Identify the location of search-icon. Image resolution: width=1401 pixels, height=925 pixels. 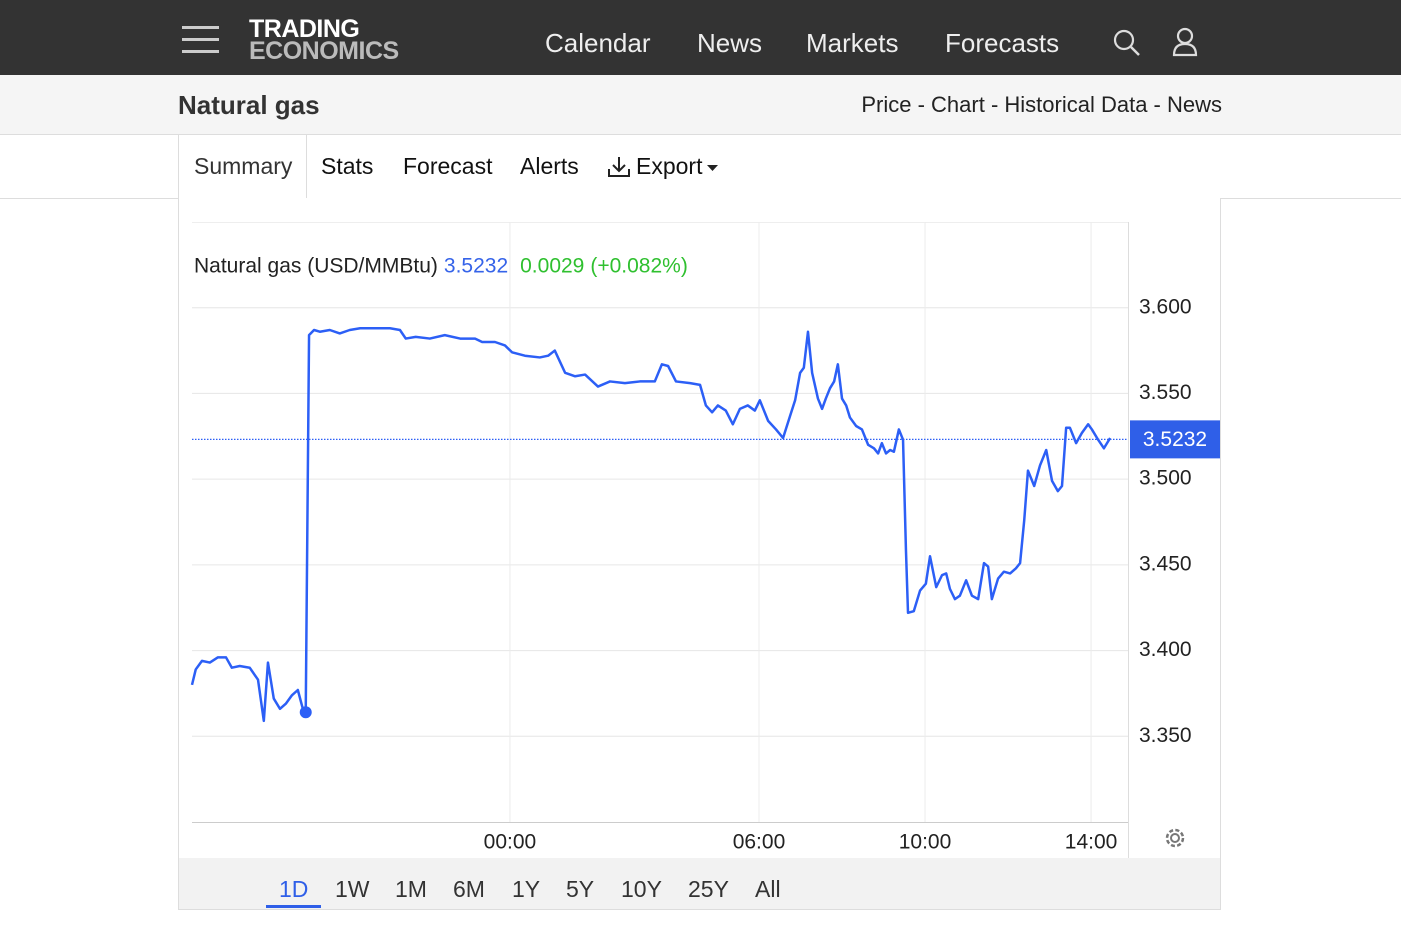
(1127, 43).